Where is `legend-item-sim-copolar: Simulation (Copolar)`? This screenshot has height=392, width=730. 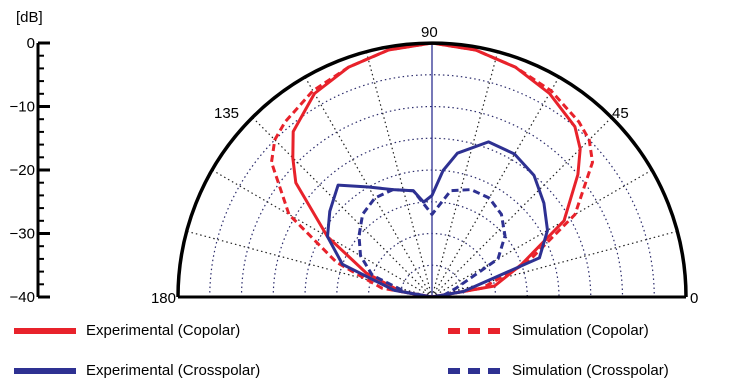
legend-item-sim-copolar: Simulation (Copolar) is located at coordinates (544, 330).